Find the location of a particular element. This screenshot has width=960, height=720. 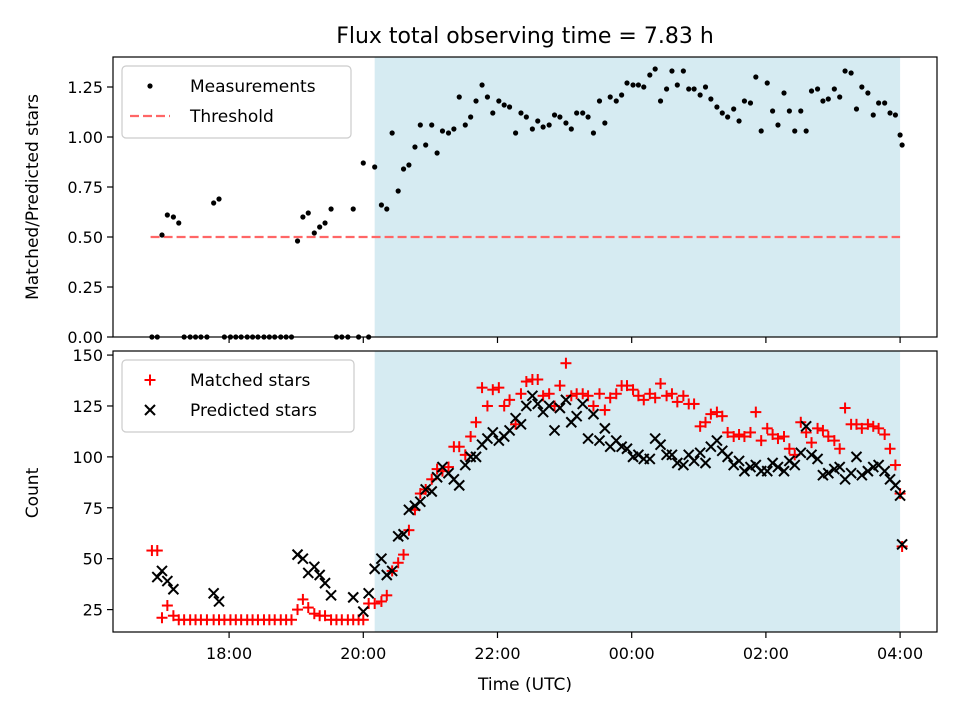

y-tick-label: 50 is located at coordinates (93, 559).